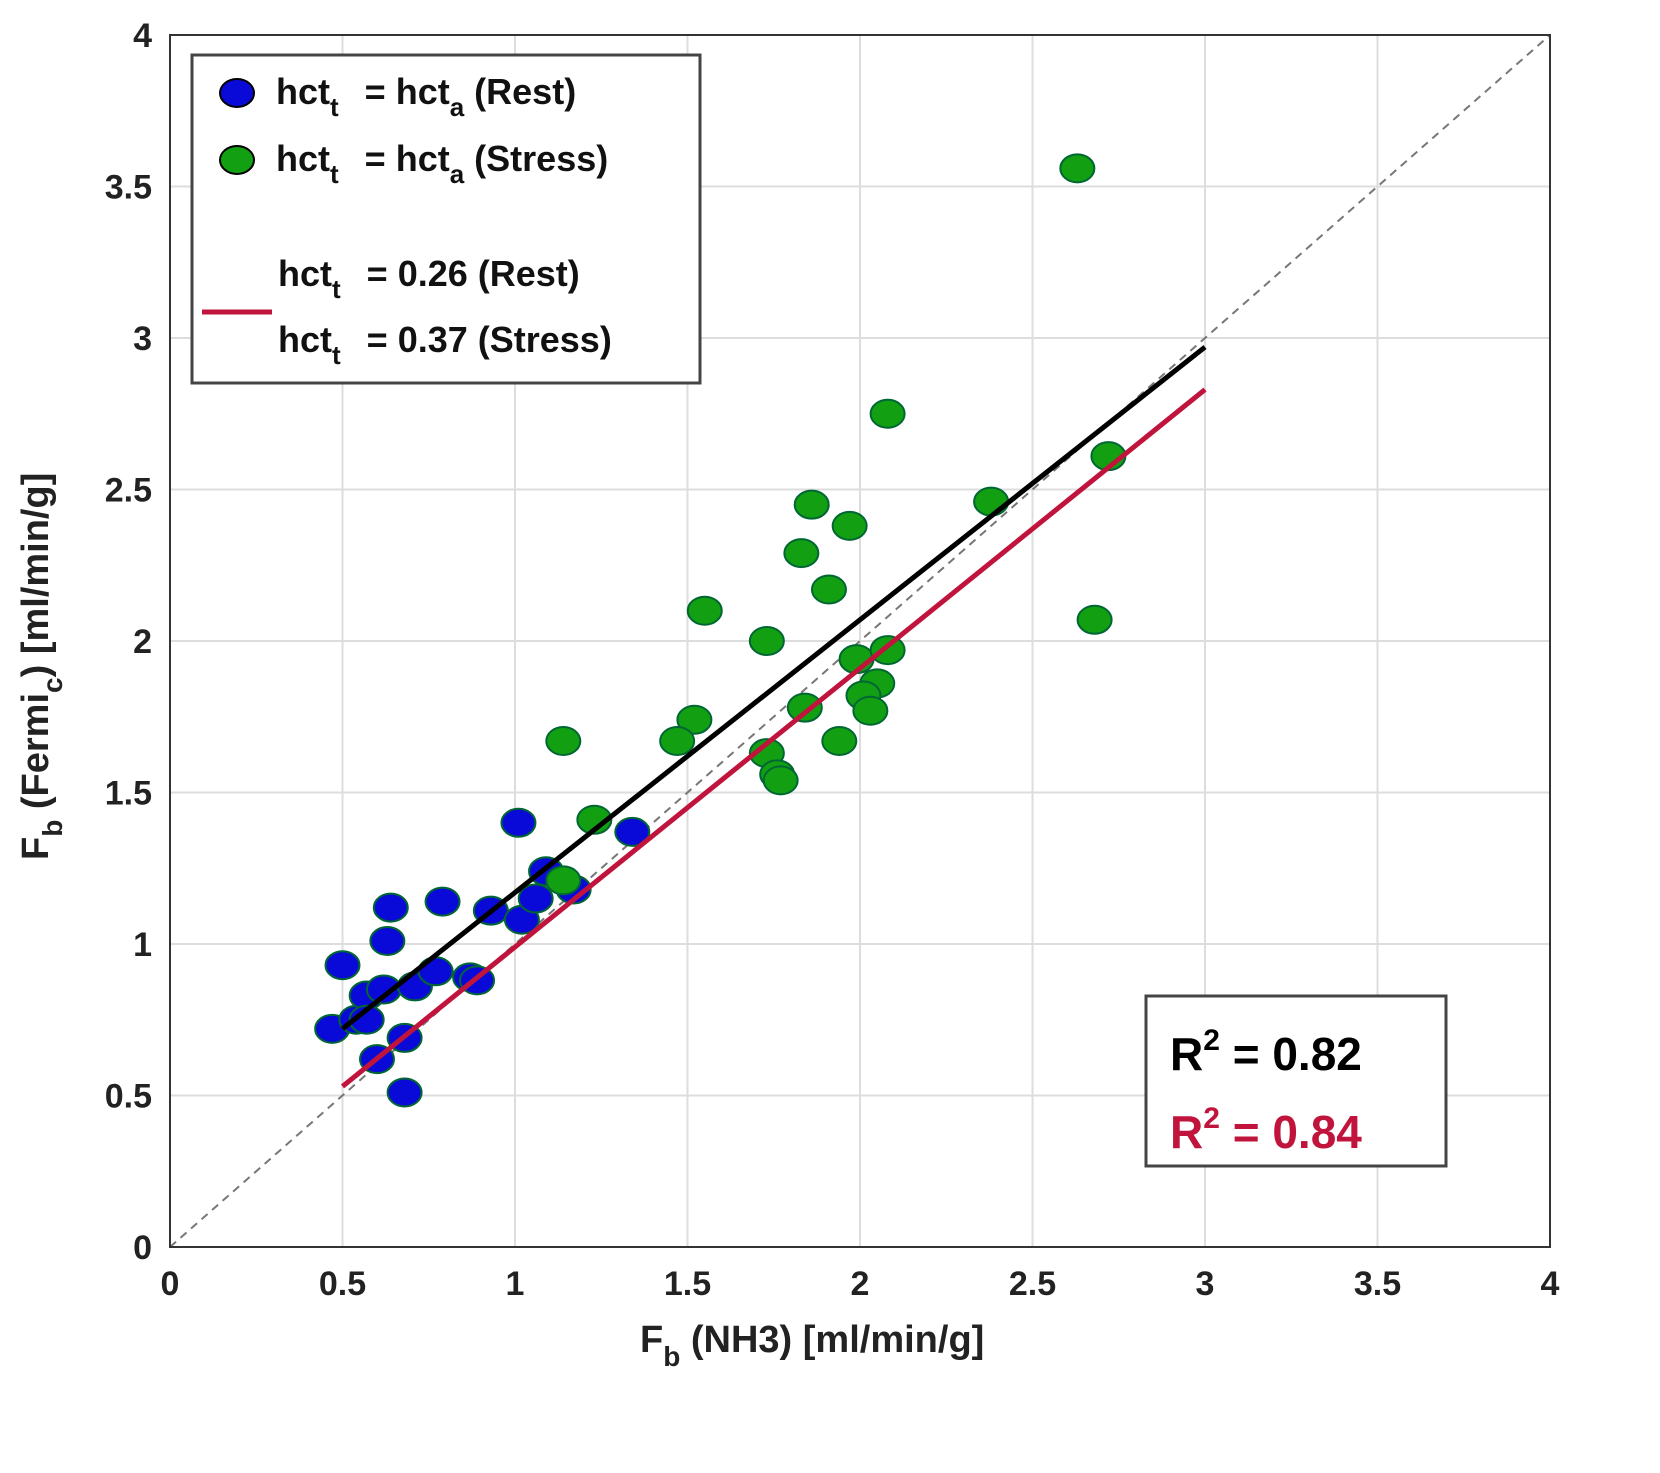 The image size is (1660, 1473). Describe the element at coordinates (515, 1284) in the screenshot. I see `x-tick-label: 1` at that location.